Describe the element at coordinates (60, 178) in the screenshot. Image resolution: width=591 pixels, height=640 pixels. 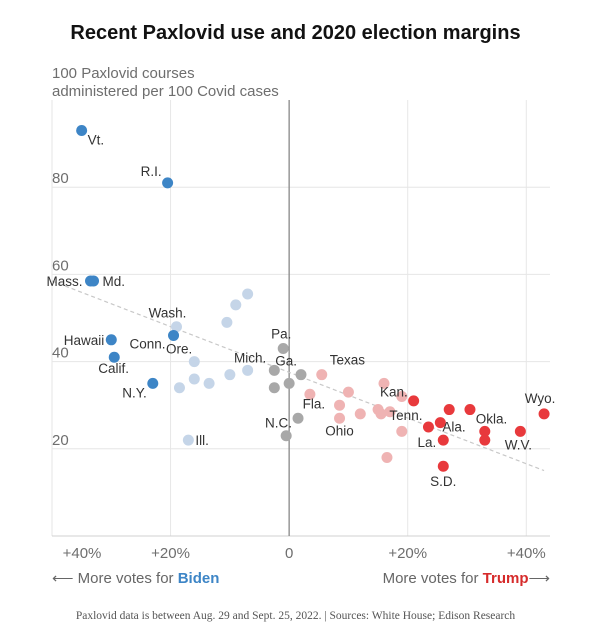
I see `y-tick-label-3: 80` at that location.